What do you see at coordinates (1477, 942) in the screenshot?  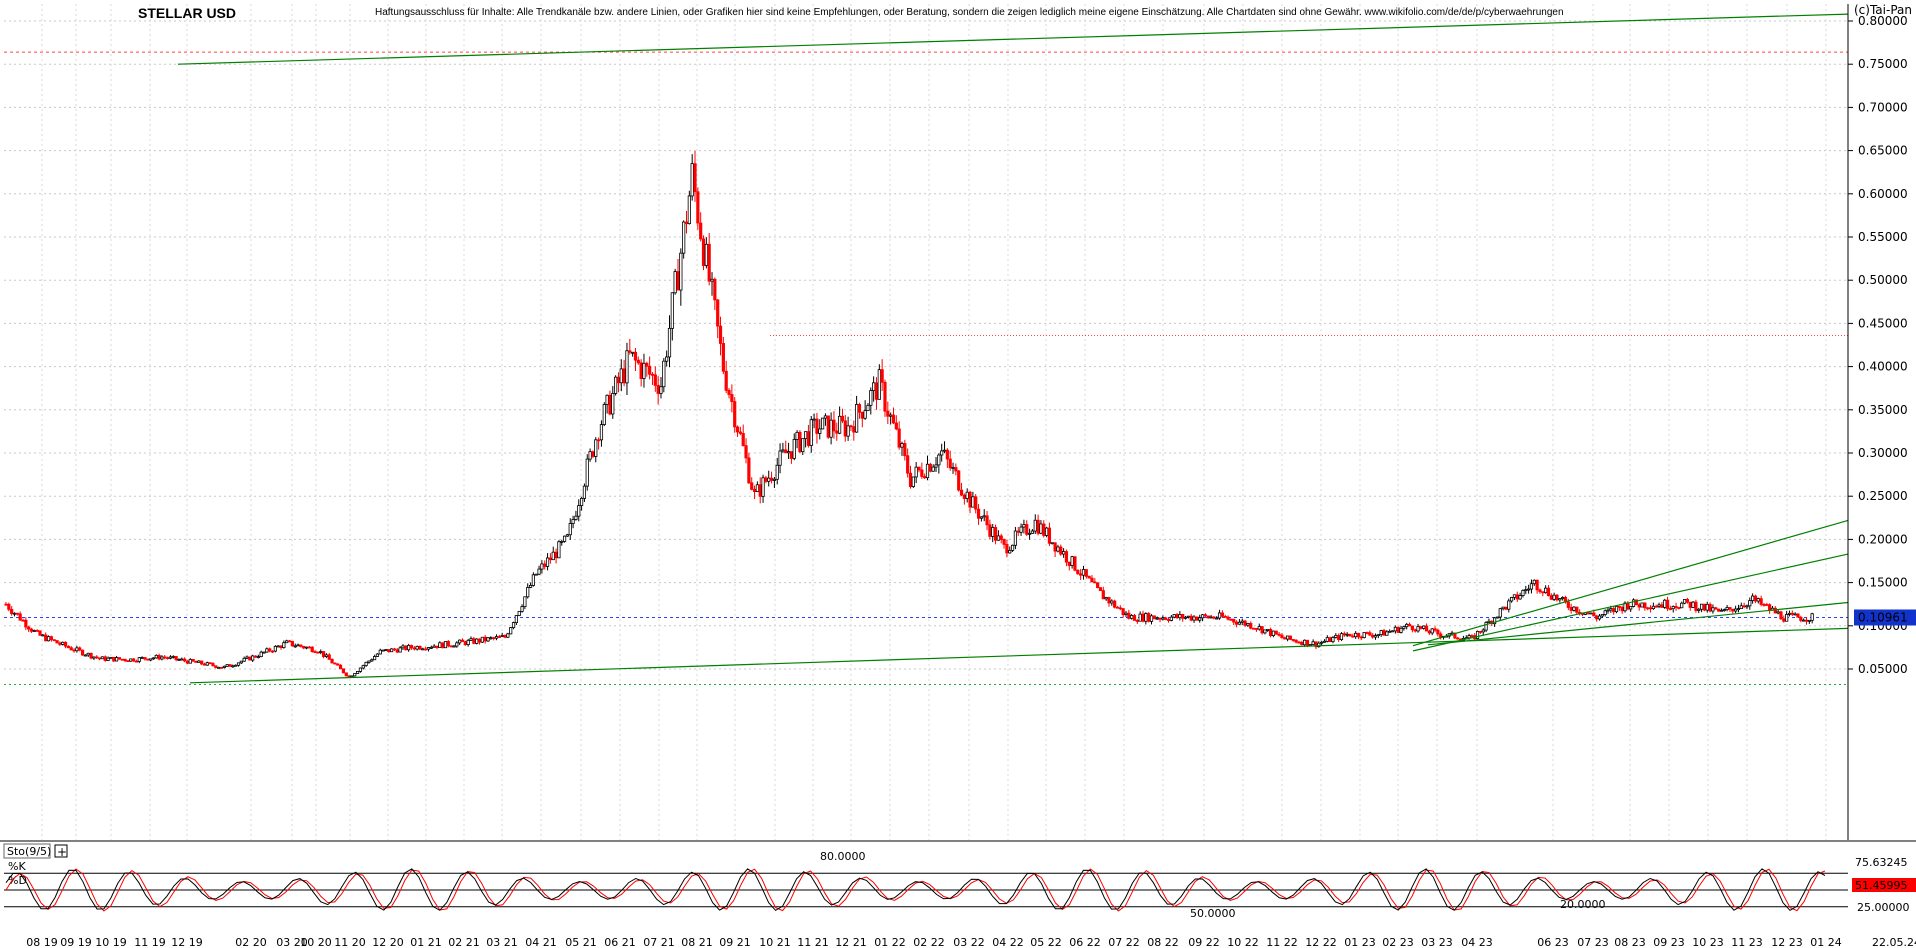 I see `x-tick-label: 04 23` at bounding box center [1477, 942].